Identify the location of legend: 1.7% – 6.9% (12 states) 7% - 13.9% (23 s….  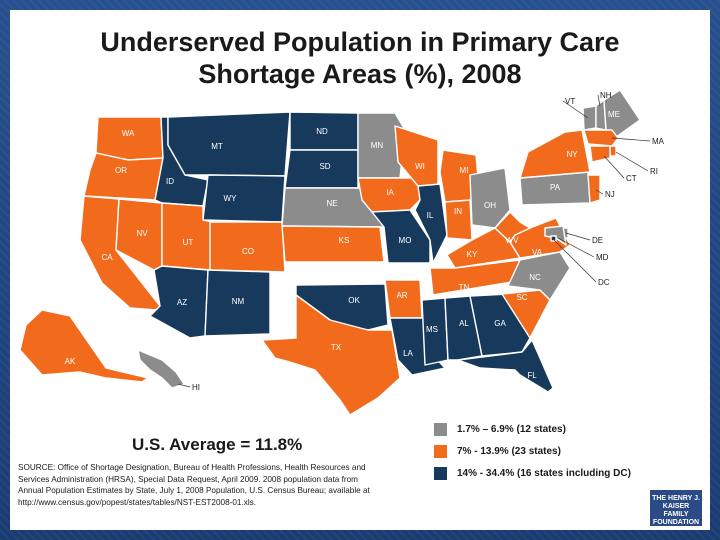
(569, 451).